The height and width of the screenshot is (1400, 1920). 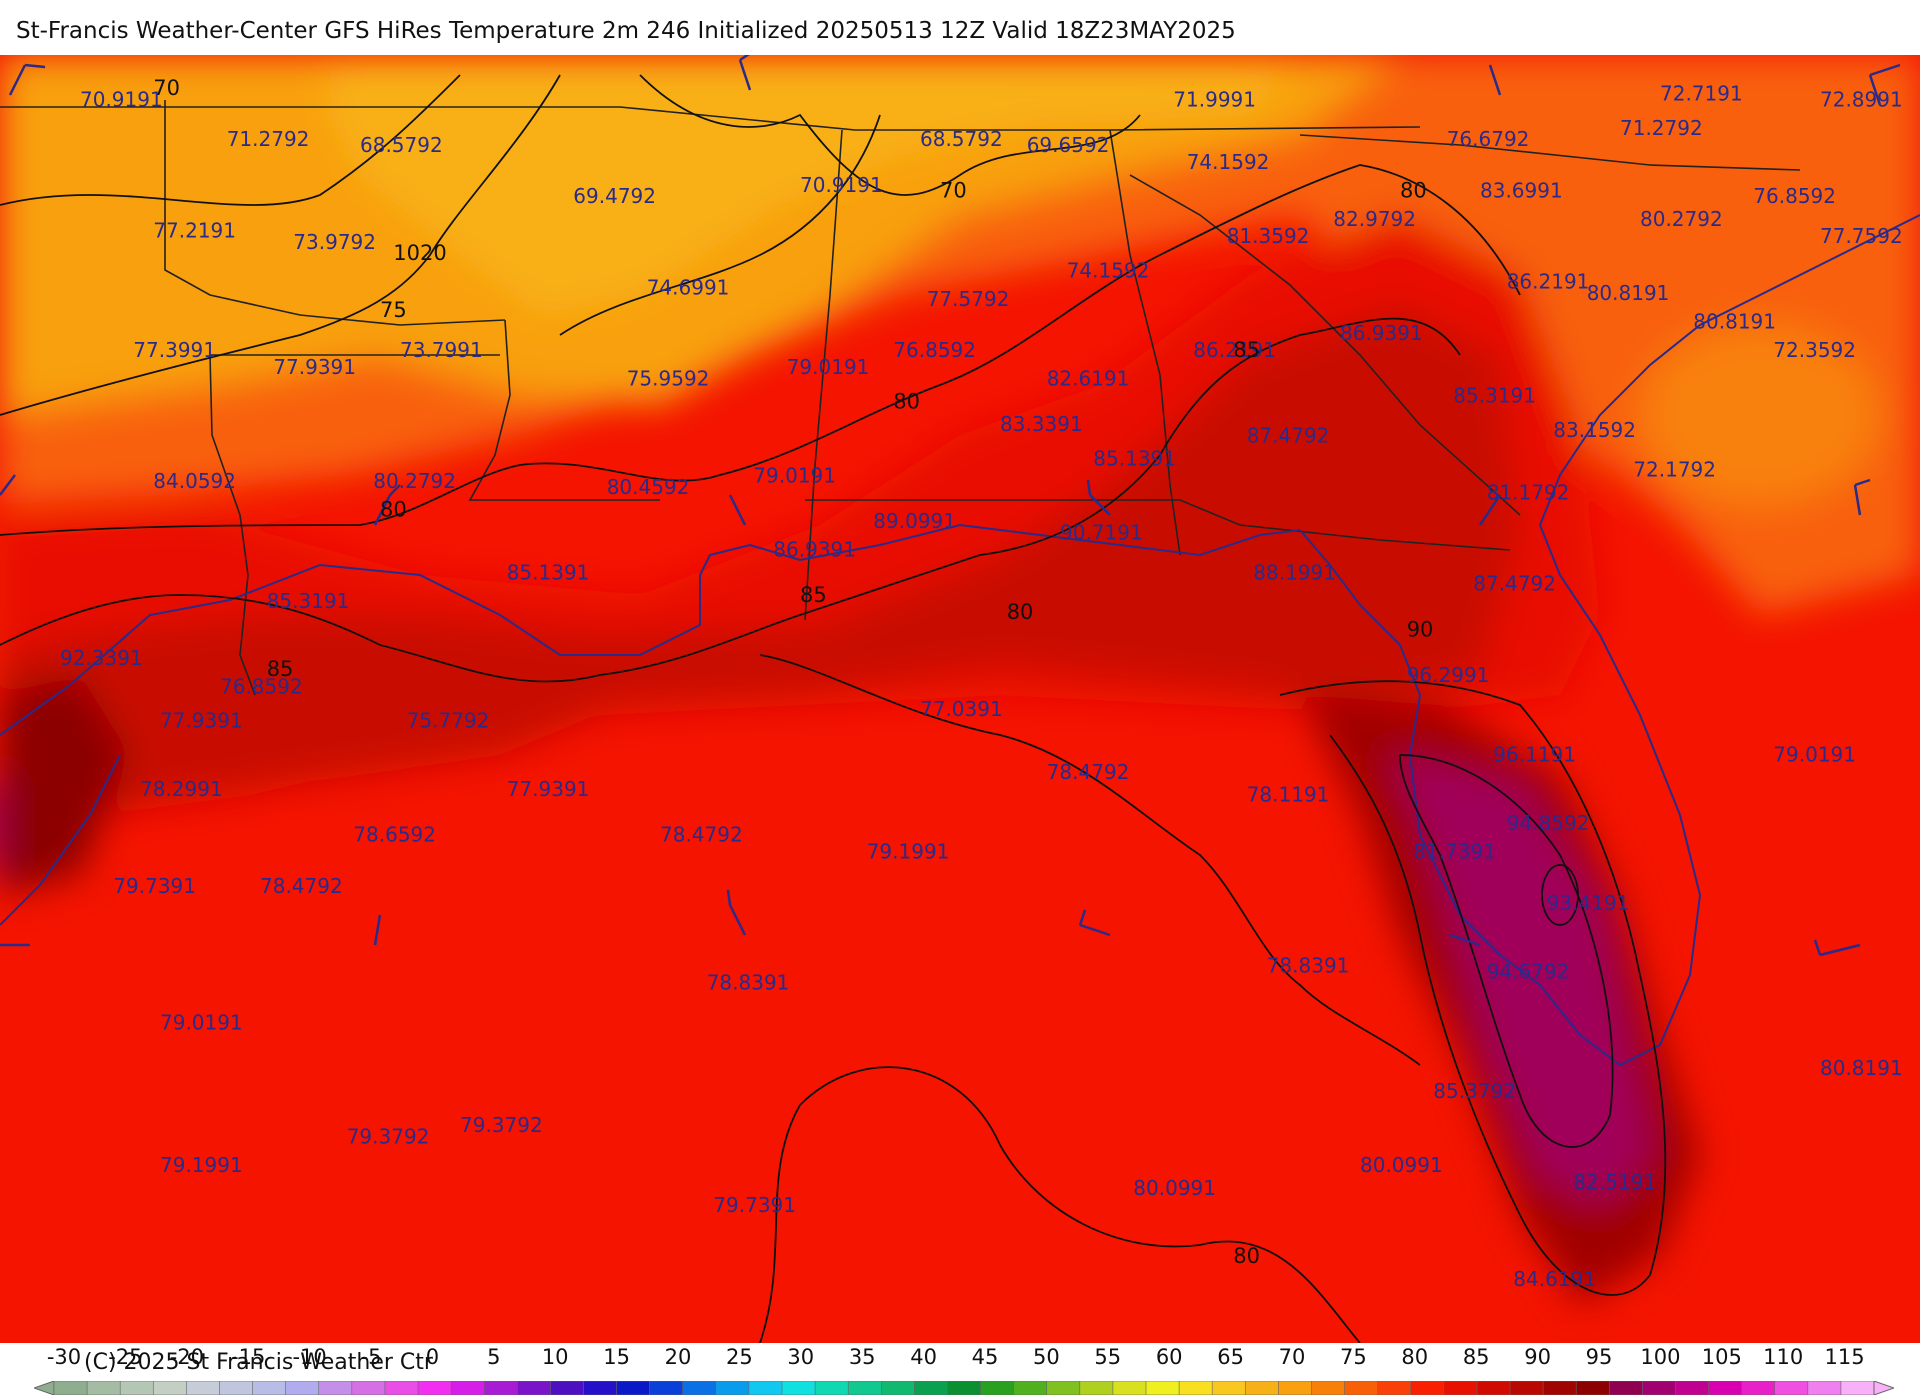 What do you see at coordinates (1374, 219) in the screenshot?
I see `temperature-label: 82.9792` at bounding box center [1374, 219].